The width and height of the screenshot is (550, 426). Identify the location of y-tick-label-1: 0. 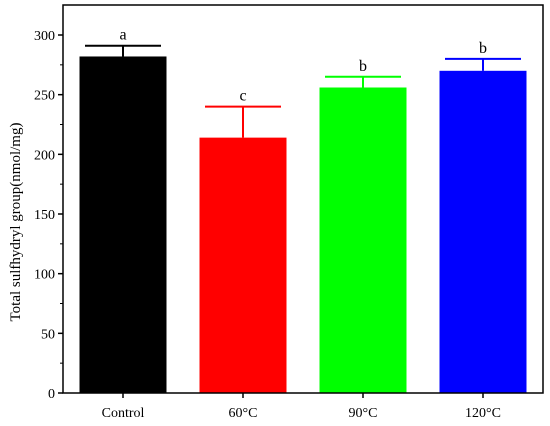
(51, 394).